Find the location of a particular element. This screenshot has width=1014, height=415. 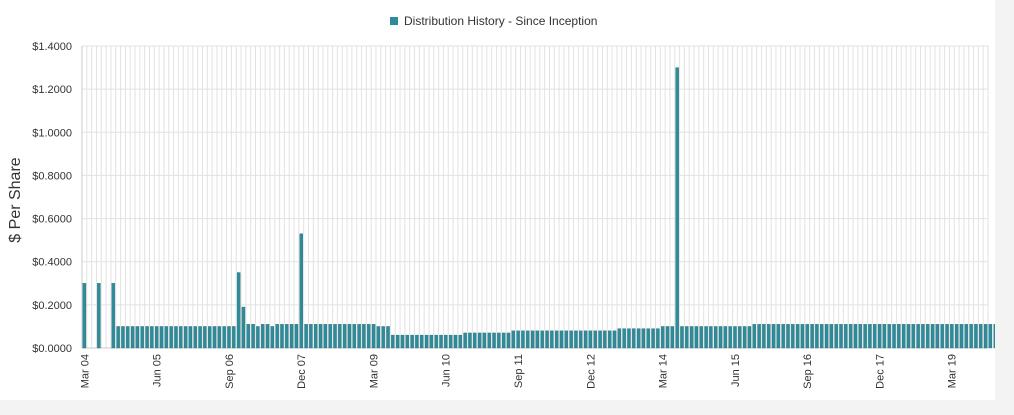

y-tick-label: $0.4000 is located at coordinates (52, 263).